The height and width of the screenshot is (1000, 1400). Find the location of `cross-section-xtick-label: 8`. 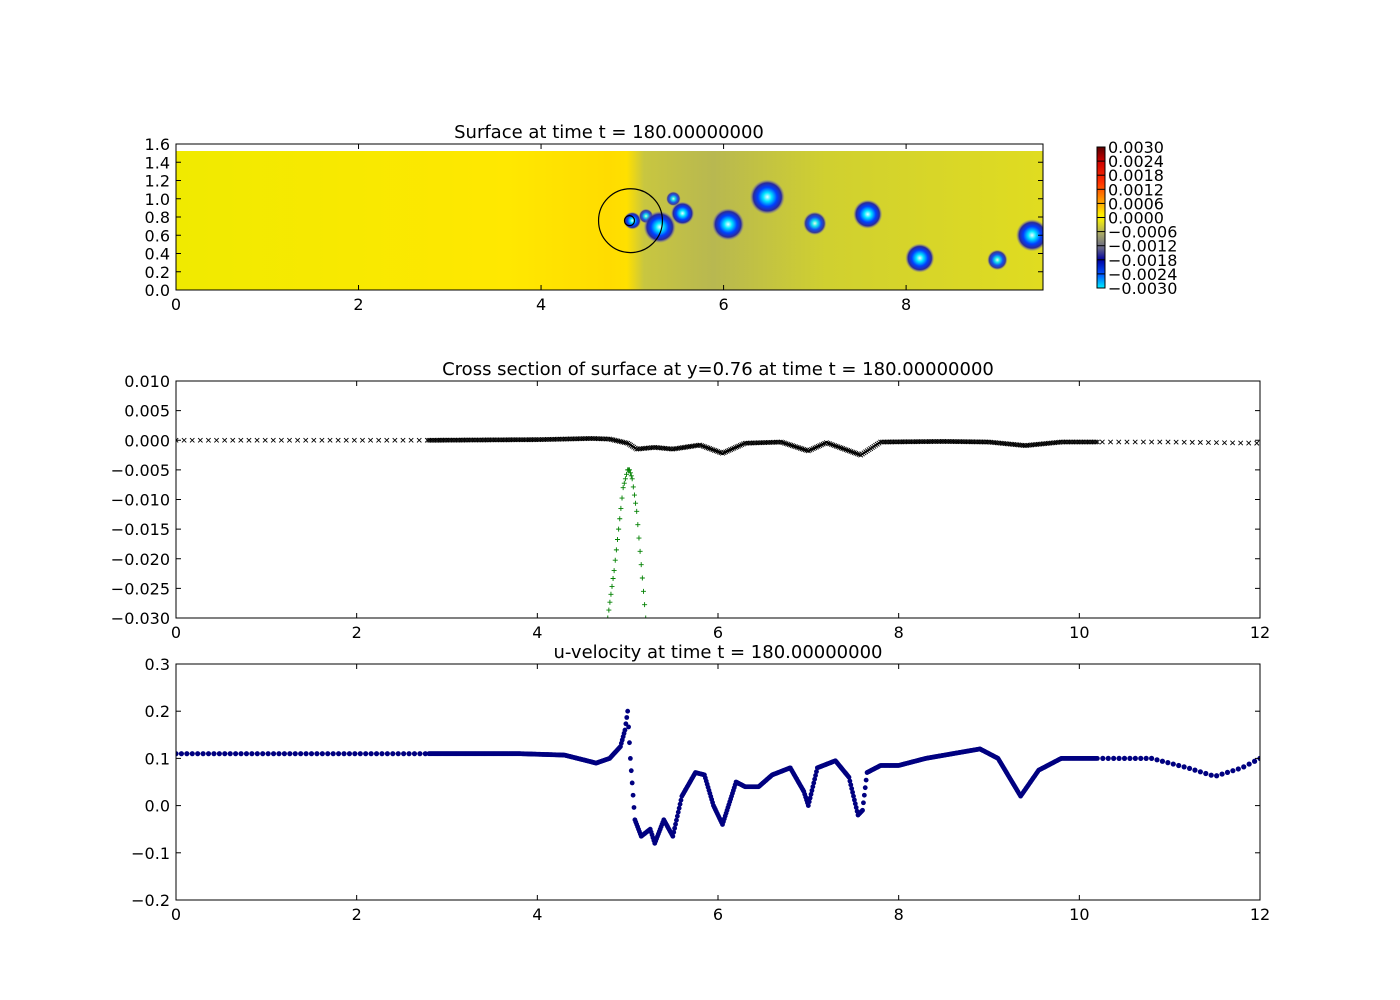

cross-section-xtick-label: 8 is located at coordinates (899, 632).